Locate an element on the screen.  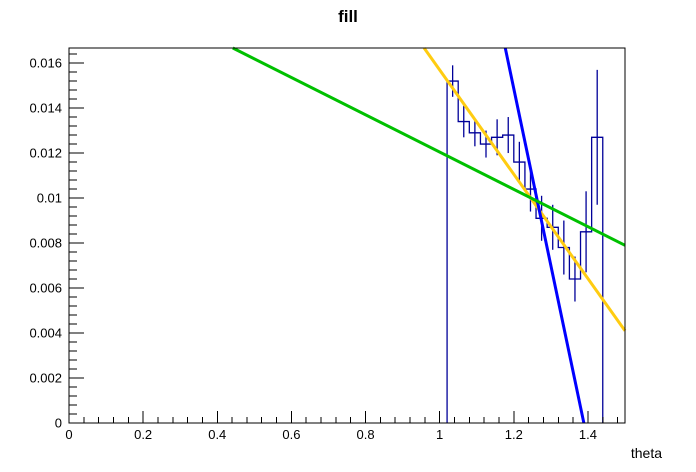
y-tick-label: 0.002 is located at coordinates (45, 378).